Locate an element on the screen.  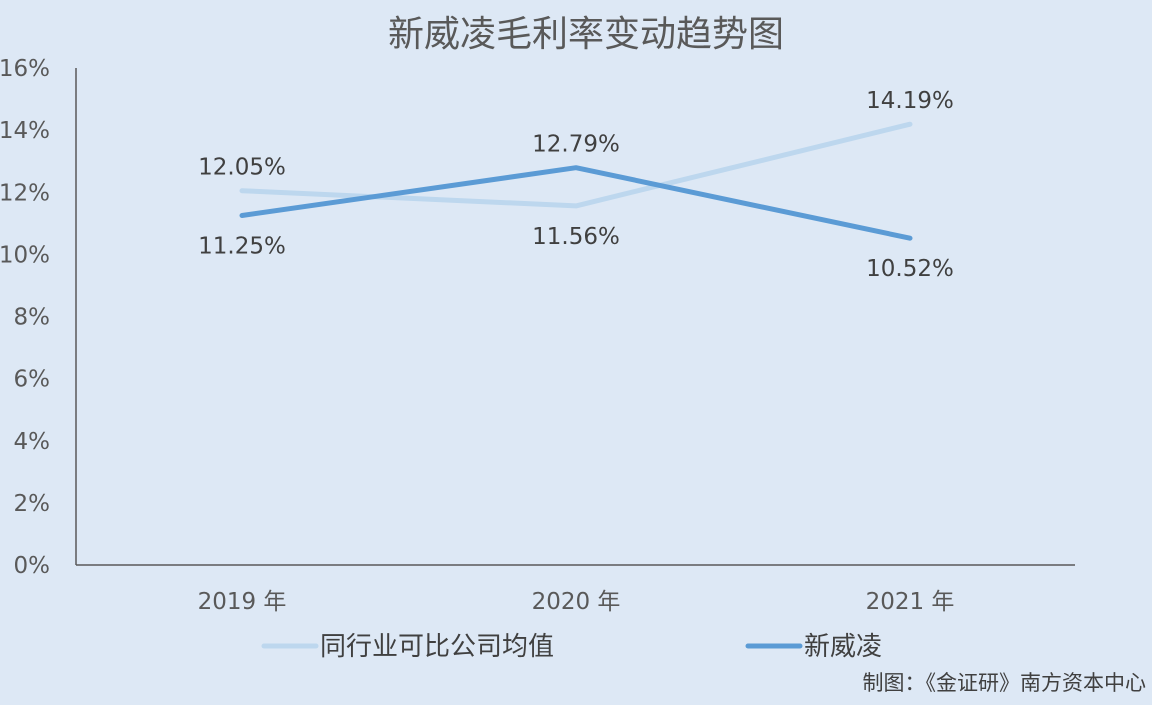
credit-text: 制图：《金证研》南方资本中心 is located at coordinates (1005, 683).